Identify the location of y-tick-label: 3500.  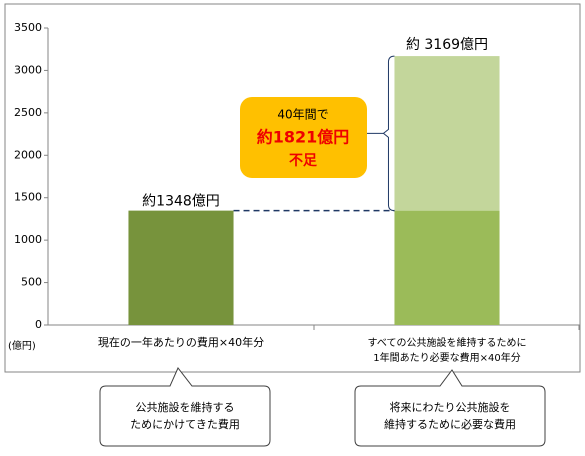
(28, 27).